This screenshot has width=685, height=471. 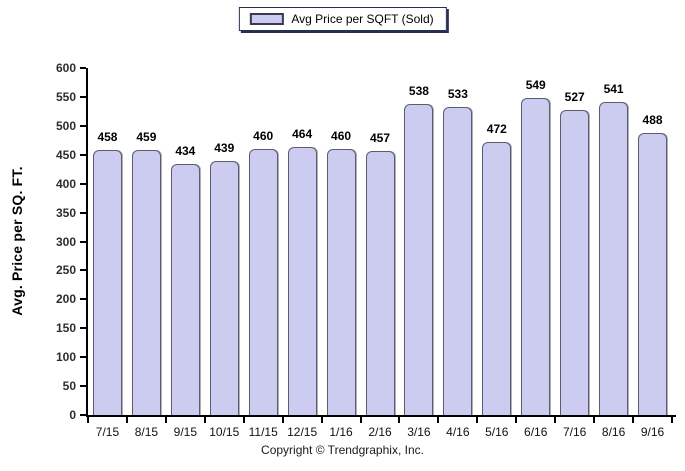 What do you see at coordinates (536, 432) in the screenshot?
I see `x-axis-label: 6/16` at bounding box center [536, 432].